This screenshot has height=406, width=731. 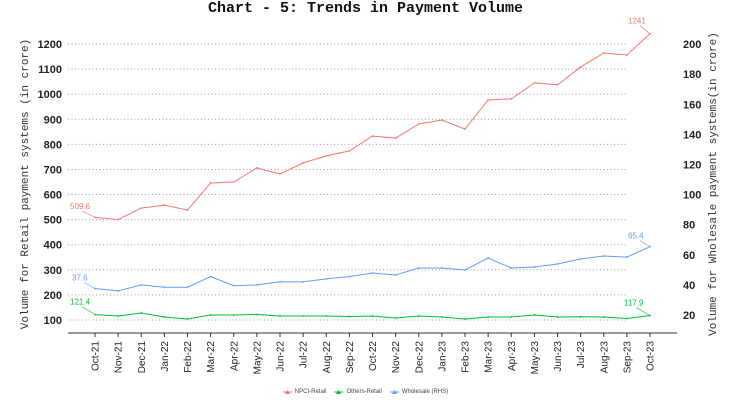 I want to click on left-tick-label: 1100, so click(x=50, y=70).